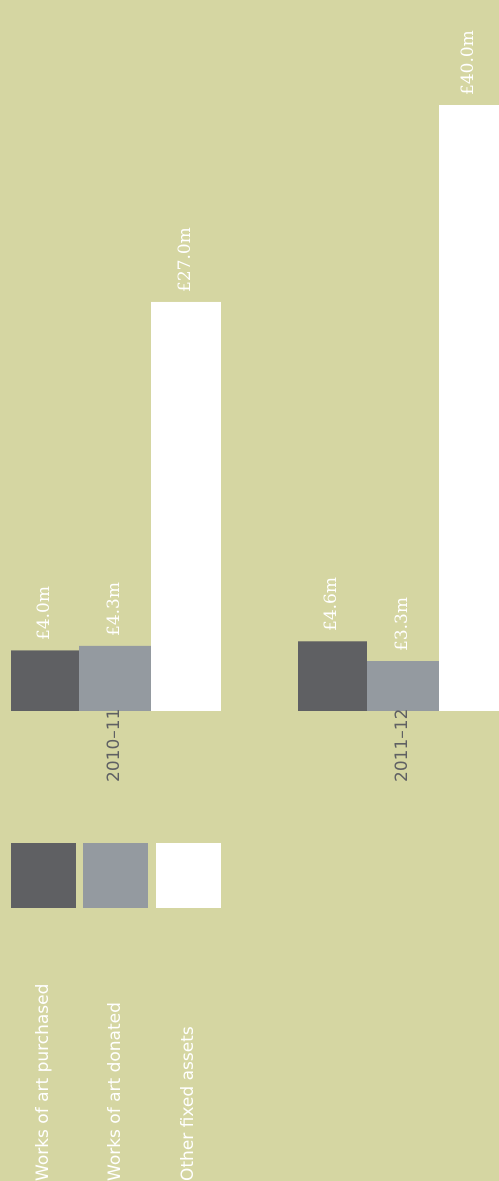 The height and width of the screenshot is (1181, 499). I want to click on value-label: £3.3m, so click(401, 624).